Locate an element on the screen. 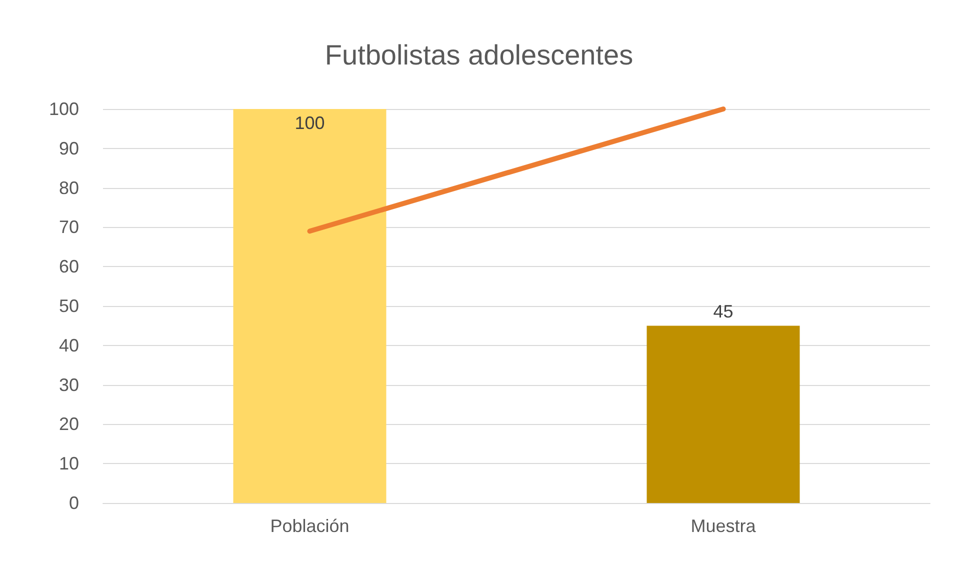 The image size is (958, 566). x-tick-label: Muestra is located at coordinates (723, 526).